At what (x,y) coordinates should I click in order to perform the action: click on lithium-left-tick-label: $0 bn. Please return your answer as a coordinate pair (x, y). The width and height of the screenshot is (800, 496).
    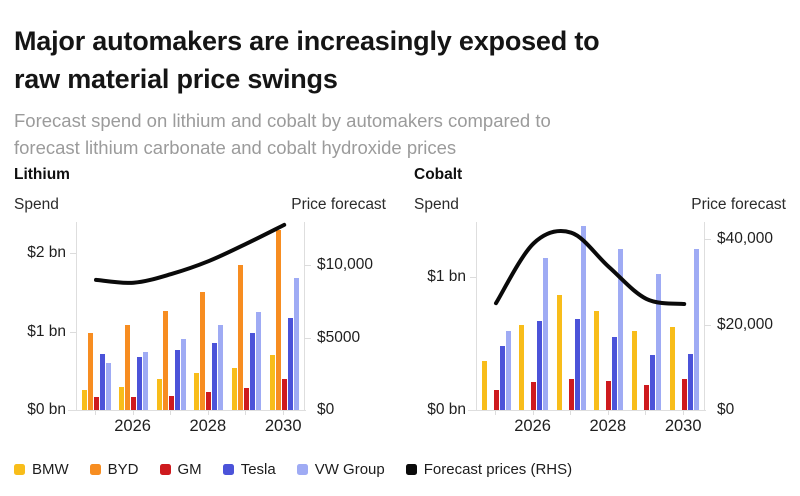
    Looking at the image, I should click on (46, 409).